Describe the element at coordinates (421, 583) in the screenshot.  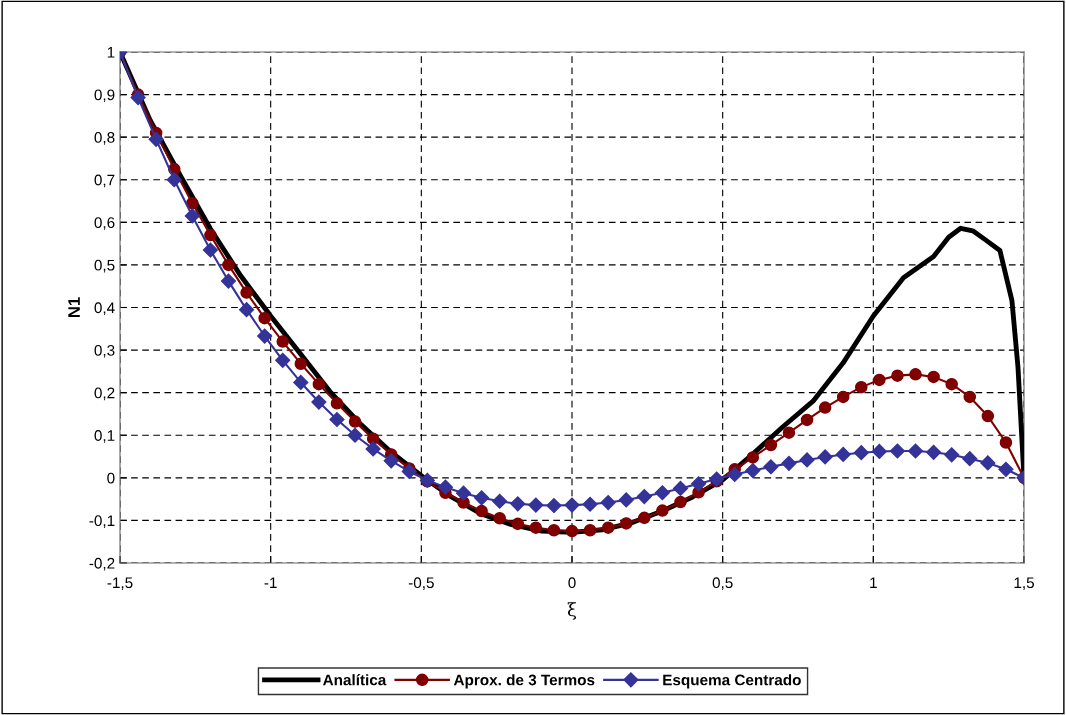
I see `x-tick-label: -0,5` at that location.